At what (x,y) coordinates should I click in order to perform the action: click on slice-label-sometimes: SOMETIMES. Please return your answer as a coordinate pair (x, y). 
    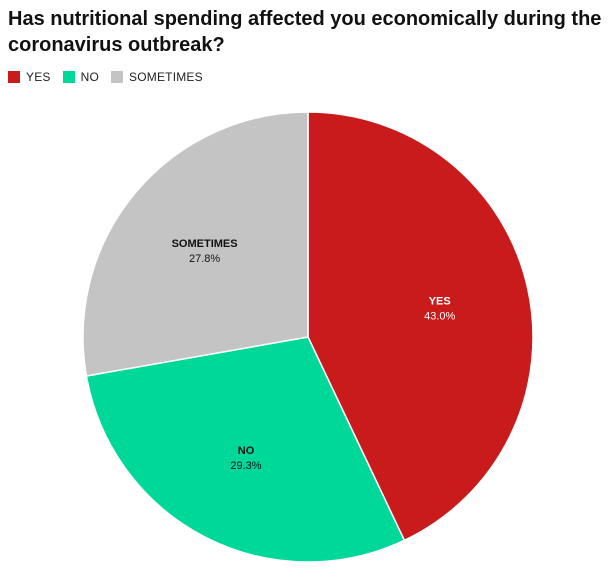
    Looking at the image, I should click on (205, 244).